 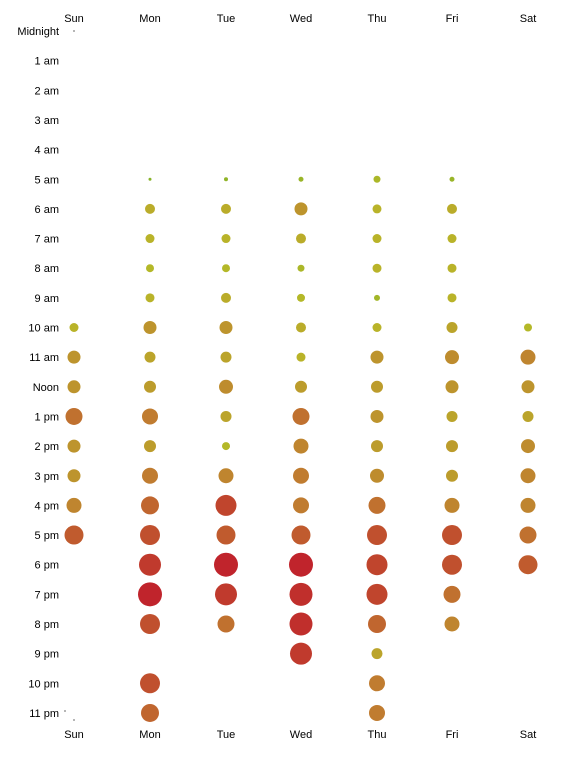 What do you see at coordinates (47, 447) in the screenshot?
I see `hour-label: 2 pm` at bounding box center [47, 447].